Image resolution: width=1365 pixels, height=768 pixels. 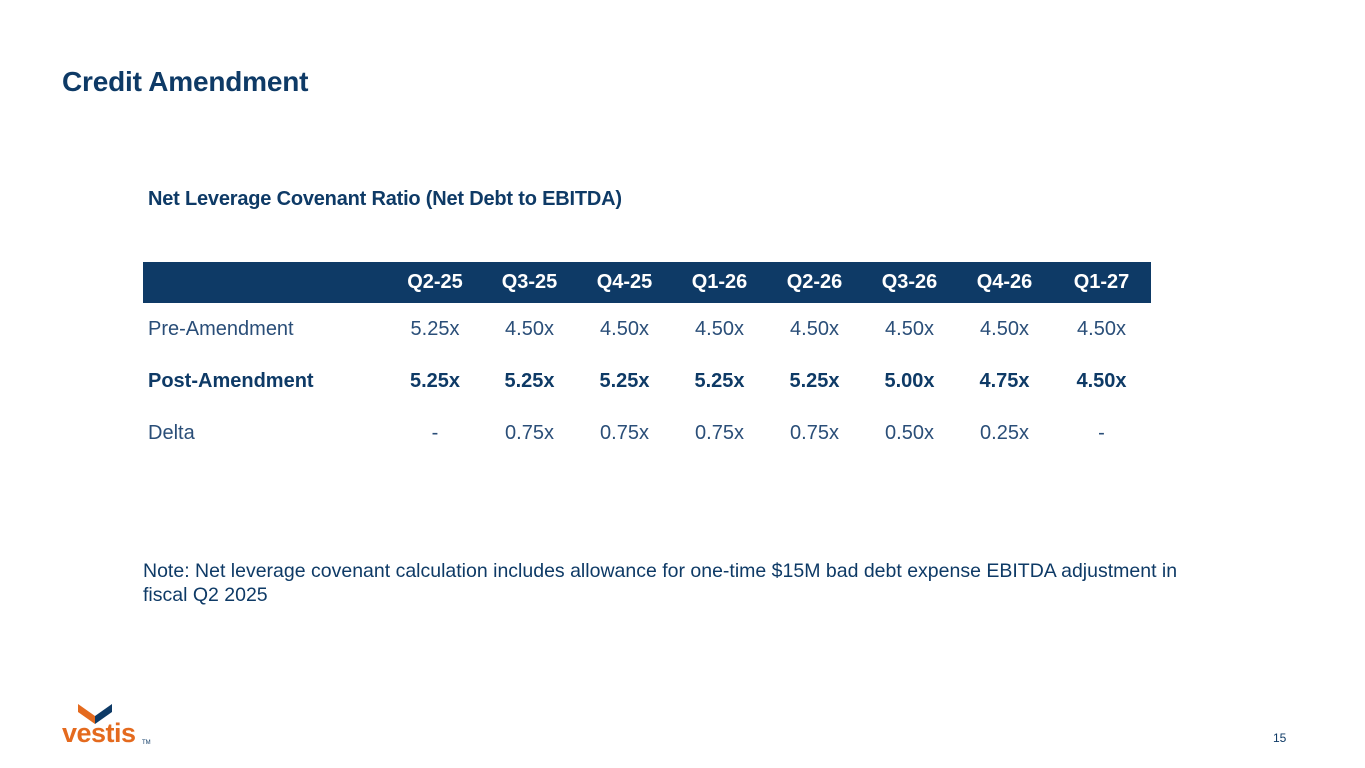 I want to click on table-cell: 0.50x, so click(x=909, y=432).